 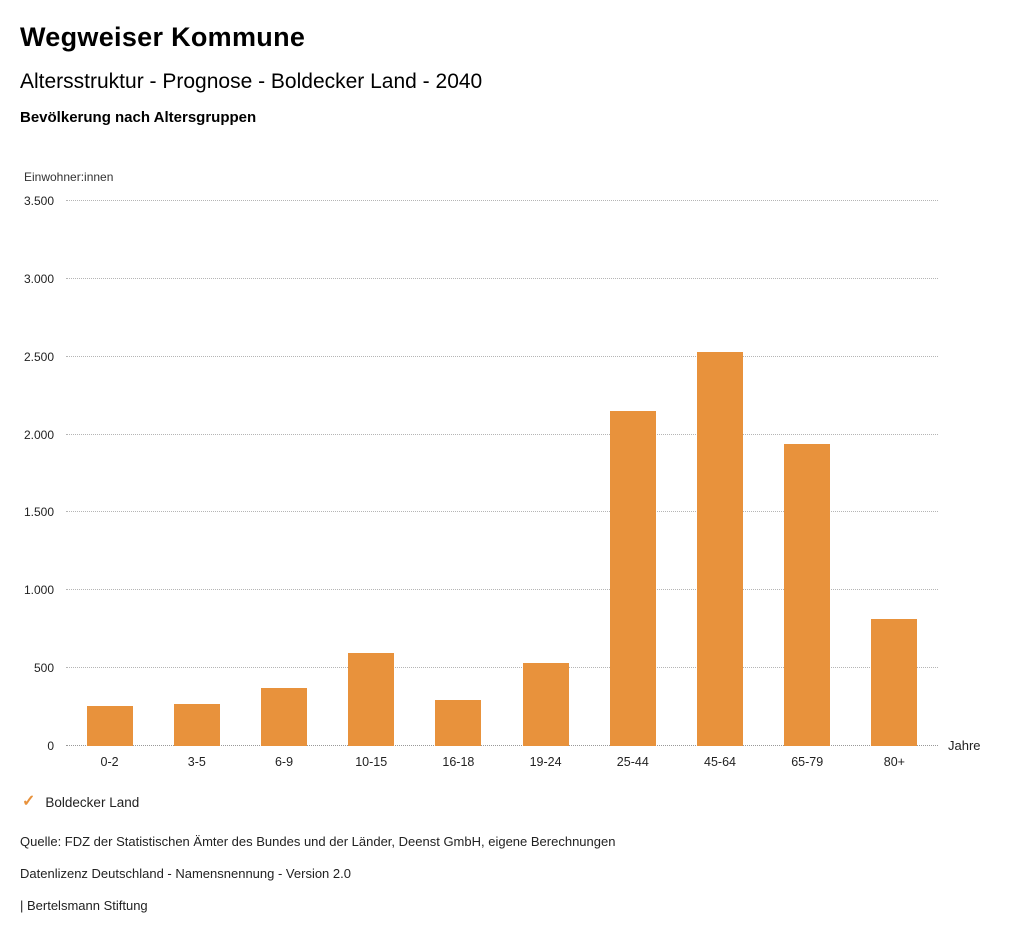 I want to click on gridline-500: 500, so click(x=486, y=668).